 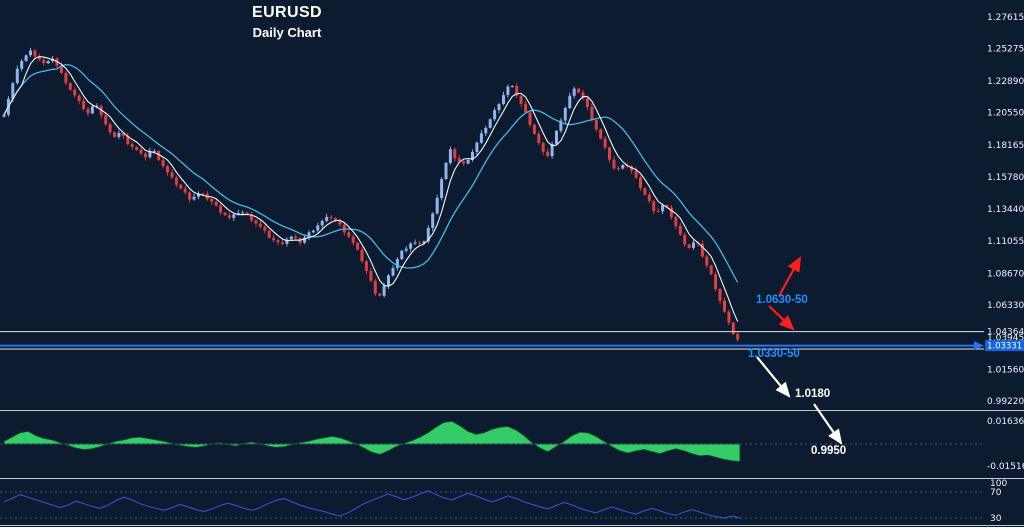 I want to click on price-axis-label: 1.13440, so click(x=1005, y=210).